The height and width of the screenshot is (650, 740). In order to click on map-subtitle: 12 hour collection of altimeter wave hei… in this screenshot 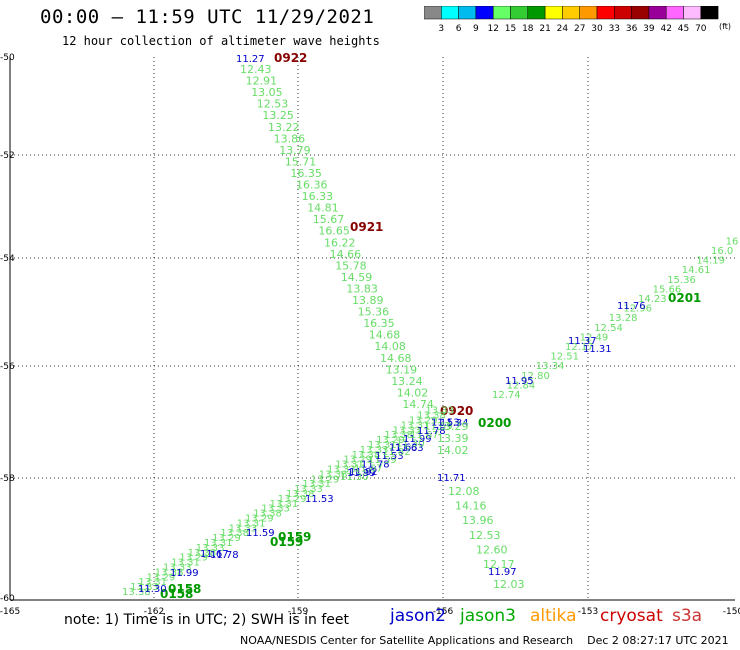, I will do `click(221, 41)`.